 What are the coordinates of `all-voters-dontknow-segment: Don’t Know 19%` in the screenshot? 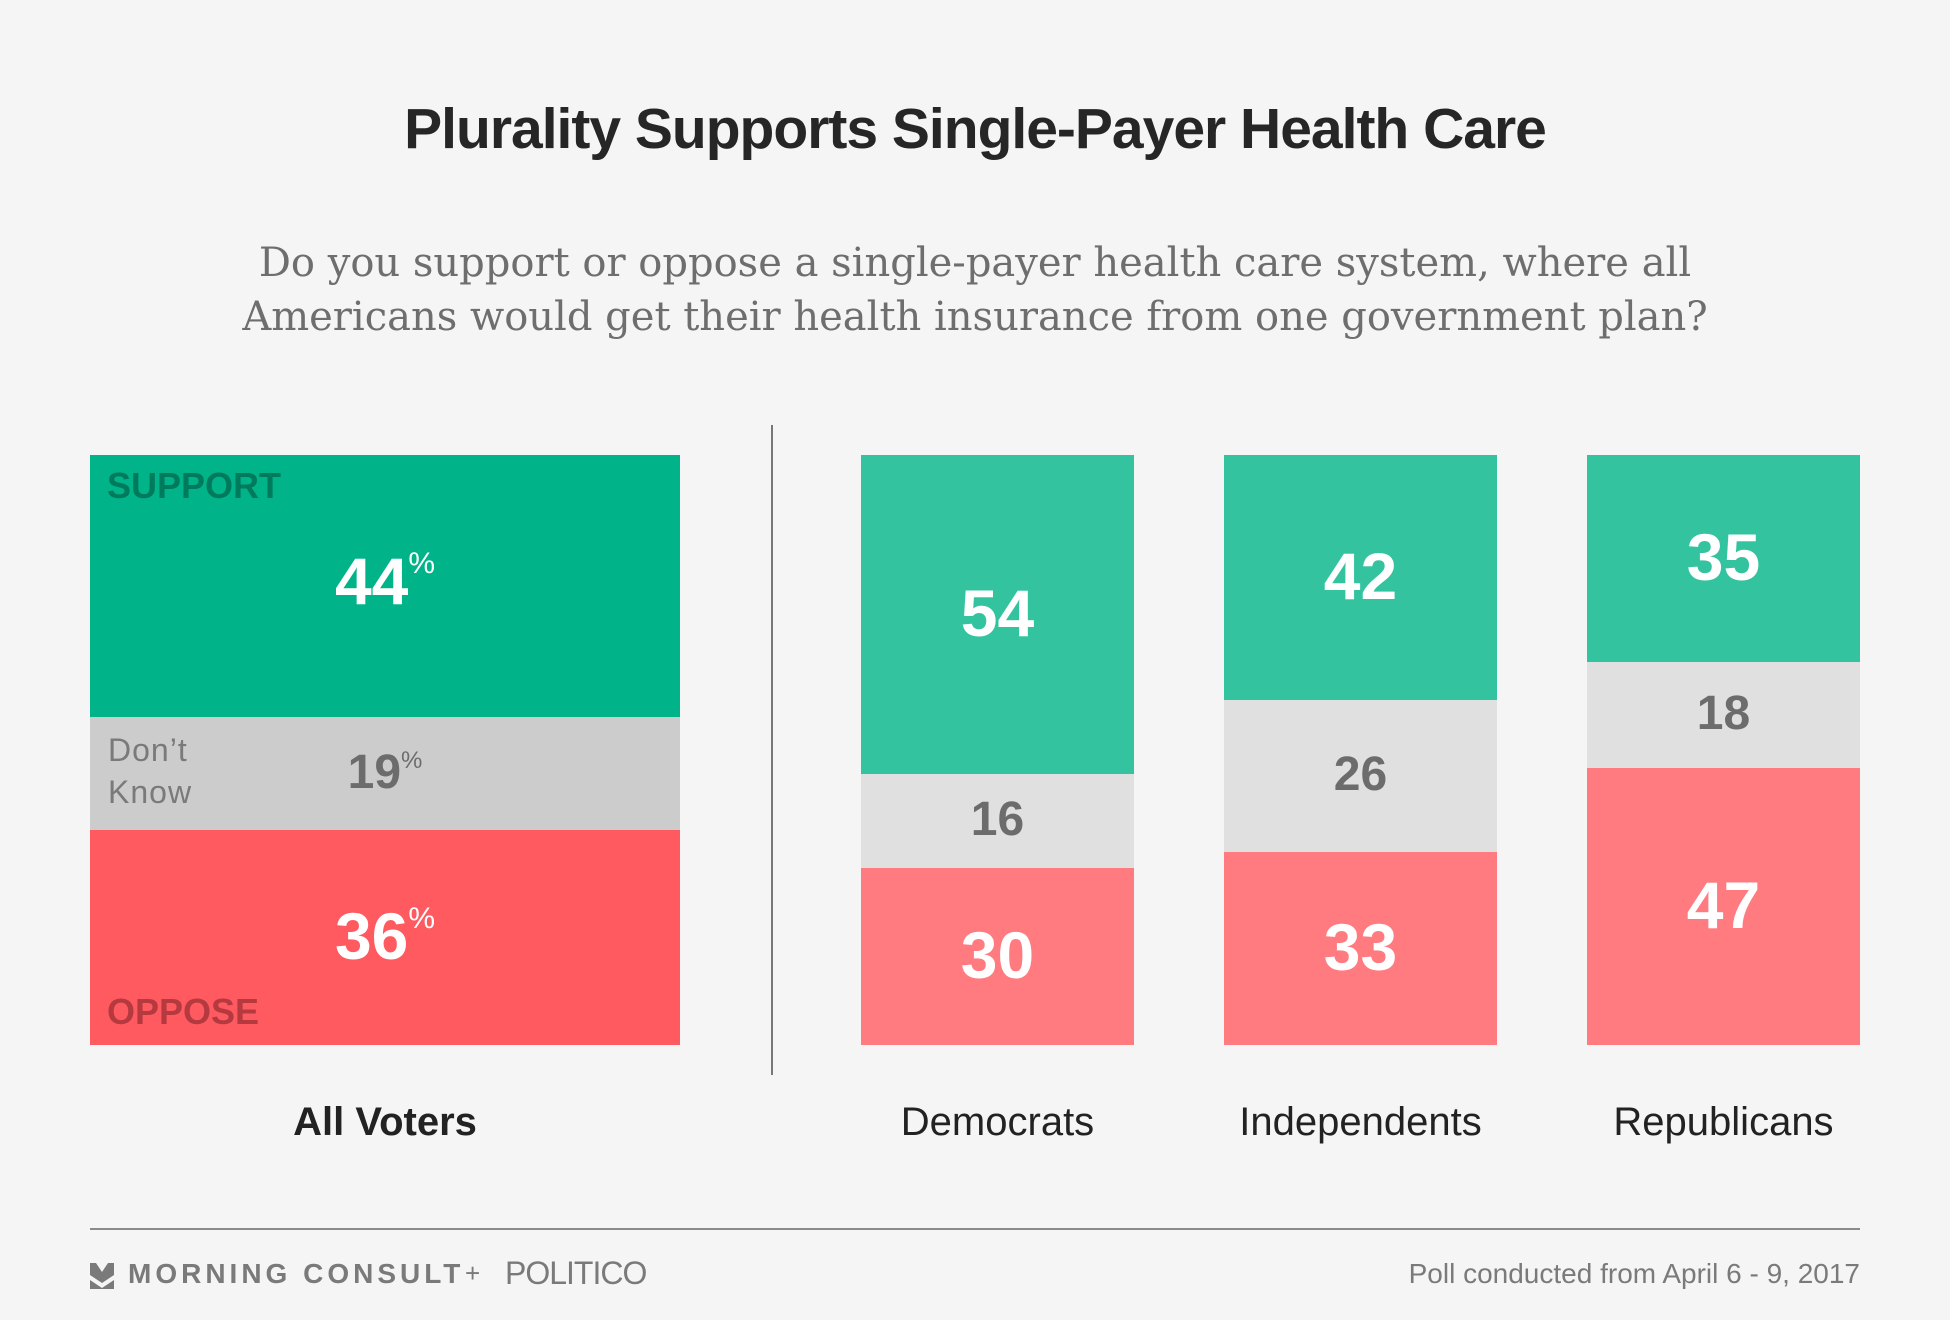 It's located at (385, 774).